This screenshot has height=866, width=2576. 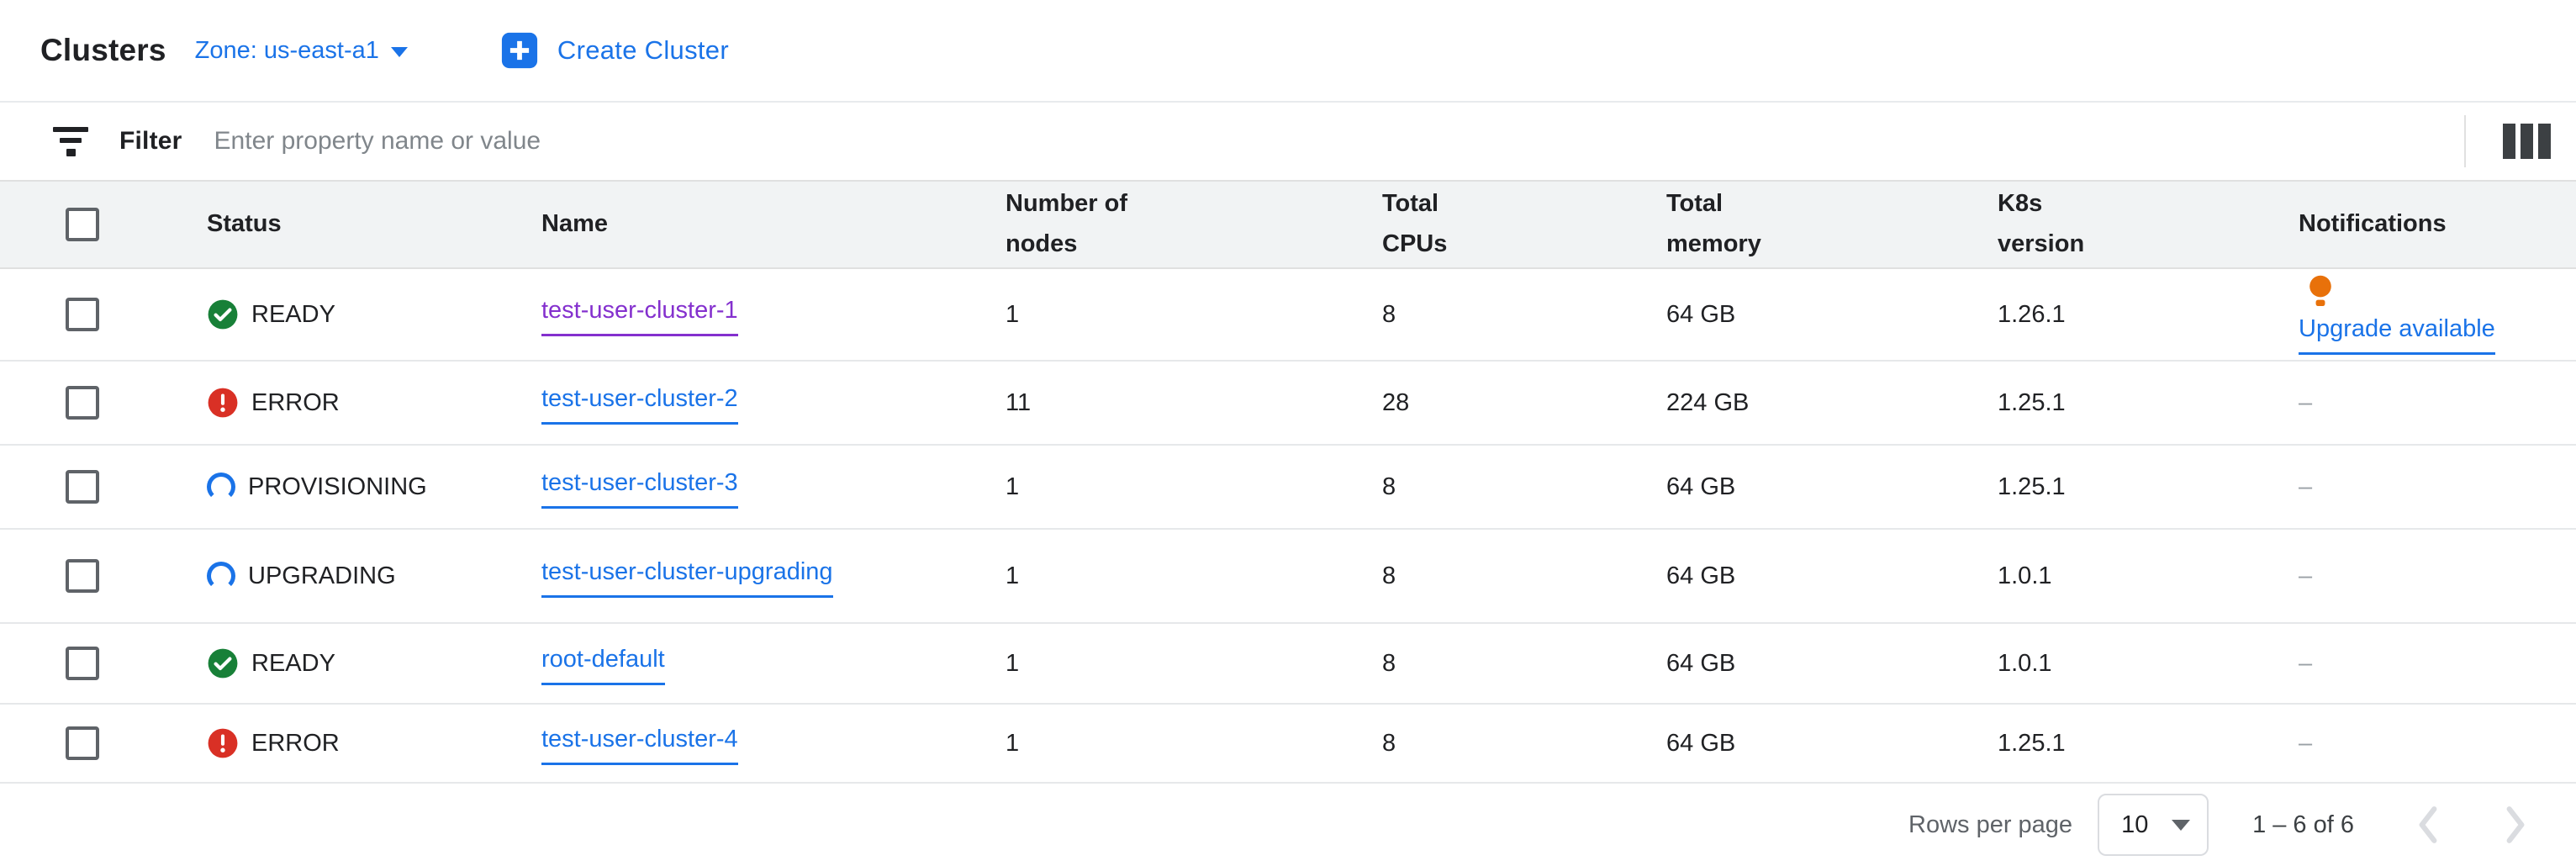 I want to click on zone-selector: Zone: us-east-a1, so click(x=301, y=51).